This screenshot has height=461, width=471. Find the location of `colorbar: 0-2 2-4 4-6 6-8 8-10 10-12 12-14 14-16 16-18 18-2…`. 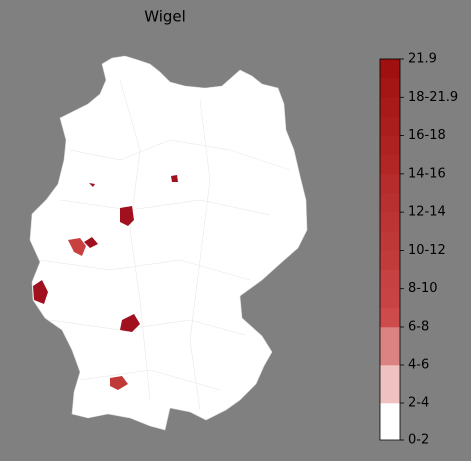

colorbar: 0-2 2-4 4-6 6-8 8-10 10-12 12-14 14-16 16-18 18-2… is located at coordinates (418, 250).